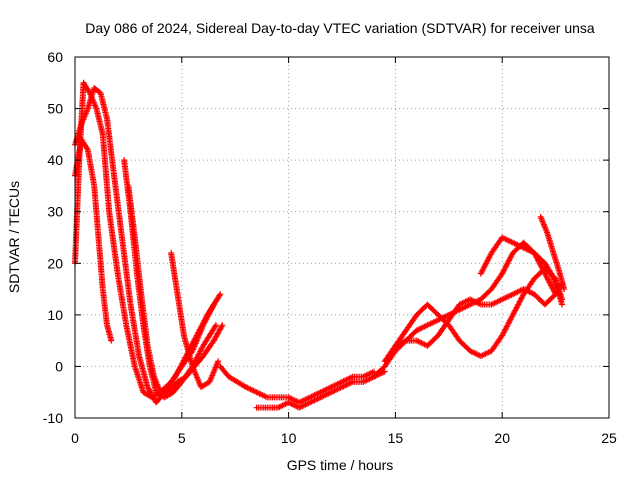  I want to click on y-tick-label: 60, so click(55, 57).